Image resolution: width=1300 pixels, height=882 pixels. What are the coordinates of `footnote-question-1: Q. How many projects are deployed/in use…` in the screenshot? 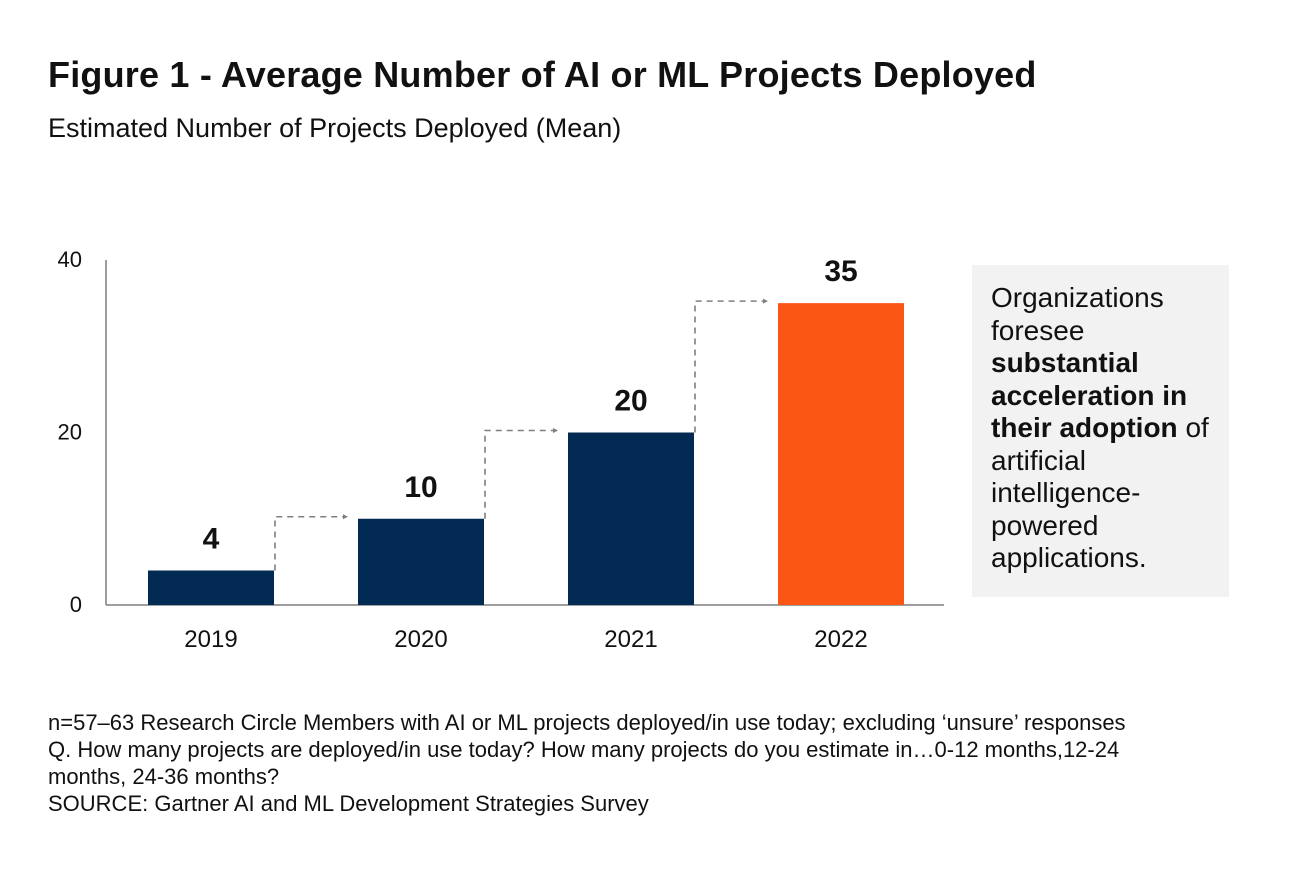 It's located at (584, 749).